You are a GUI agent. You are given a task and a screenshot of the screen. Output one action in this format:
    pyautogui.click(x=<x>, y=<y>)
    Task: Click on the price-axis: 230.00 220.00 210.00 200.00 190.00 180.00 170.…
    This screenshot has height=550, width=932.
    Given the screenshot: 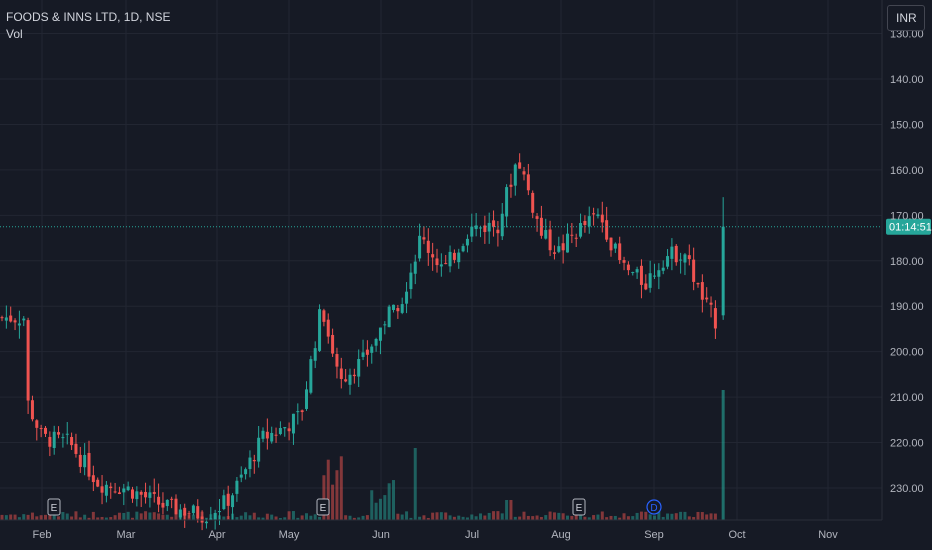 What is the action you would take?
    pyautogui.click(x=902, y=260)
    